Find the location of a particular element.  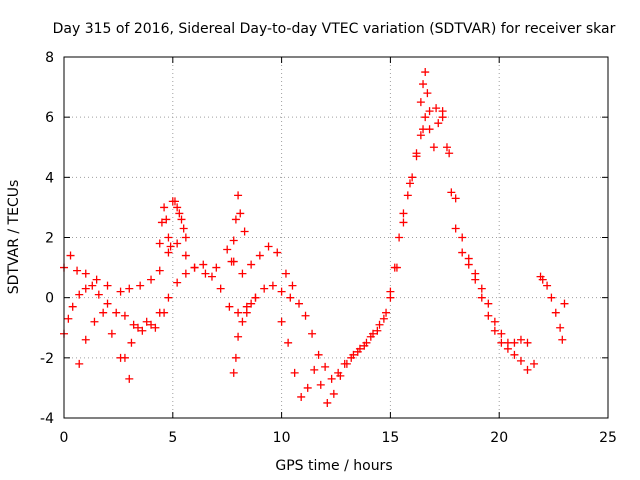

x-axis-label: GPS time / hours is located at coordinates (333, 466).